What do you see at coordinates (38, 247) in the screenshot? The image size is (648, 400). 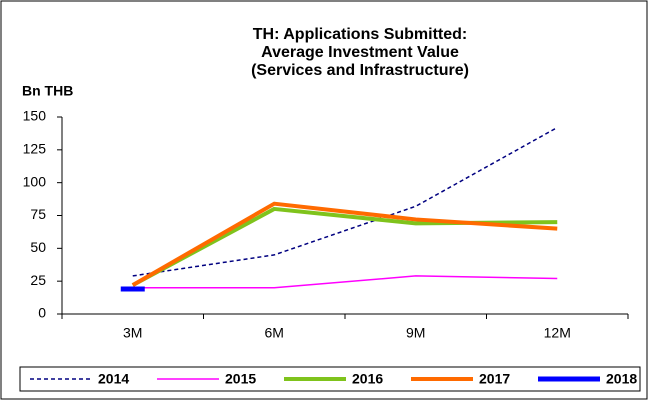 I see `y-tick-label: 50` at bounding box center [38, 247].